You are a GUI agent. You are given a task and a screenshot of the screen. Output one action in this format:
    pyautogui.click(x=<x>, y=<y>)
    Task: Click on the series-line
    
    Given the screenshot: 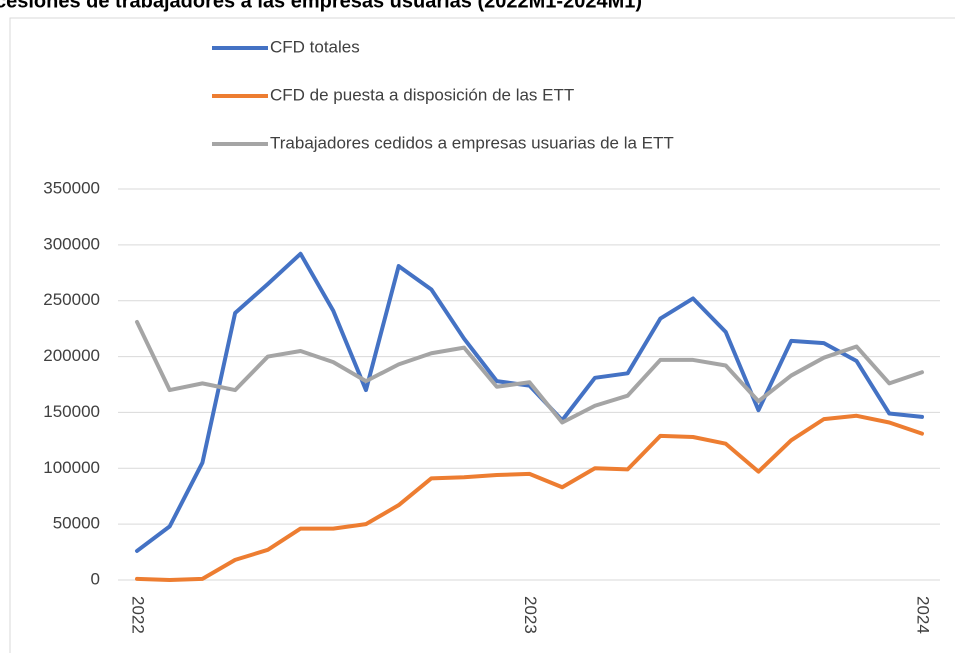 What is the action you would take?
    pyautogui.click(x=529, y=372)
    